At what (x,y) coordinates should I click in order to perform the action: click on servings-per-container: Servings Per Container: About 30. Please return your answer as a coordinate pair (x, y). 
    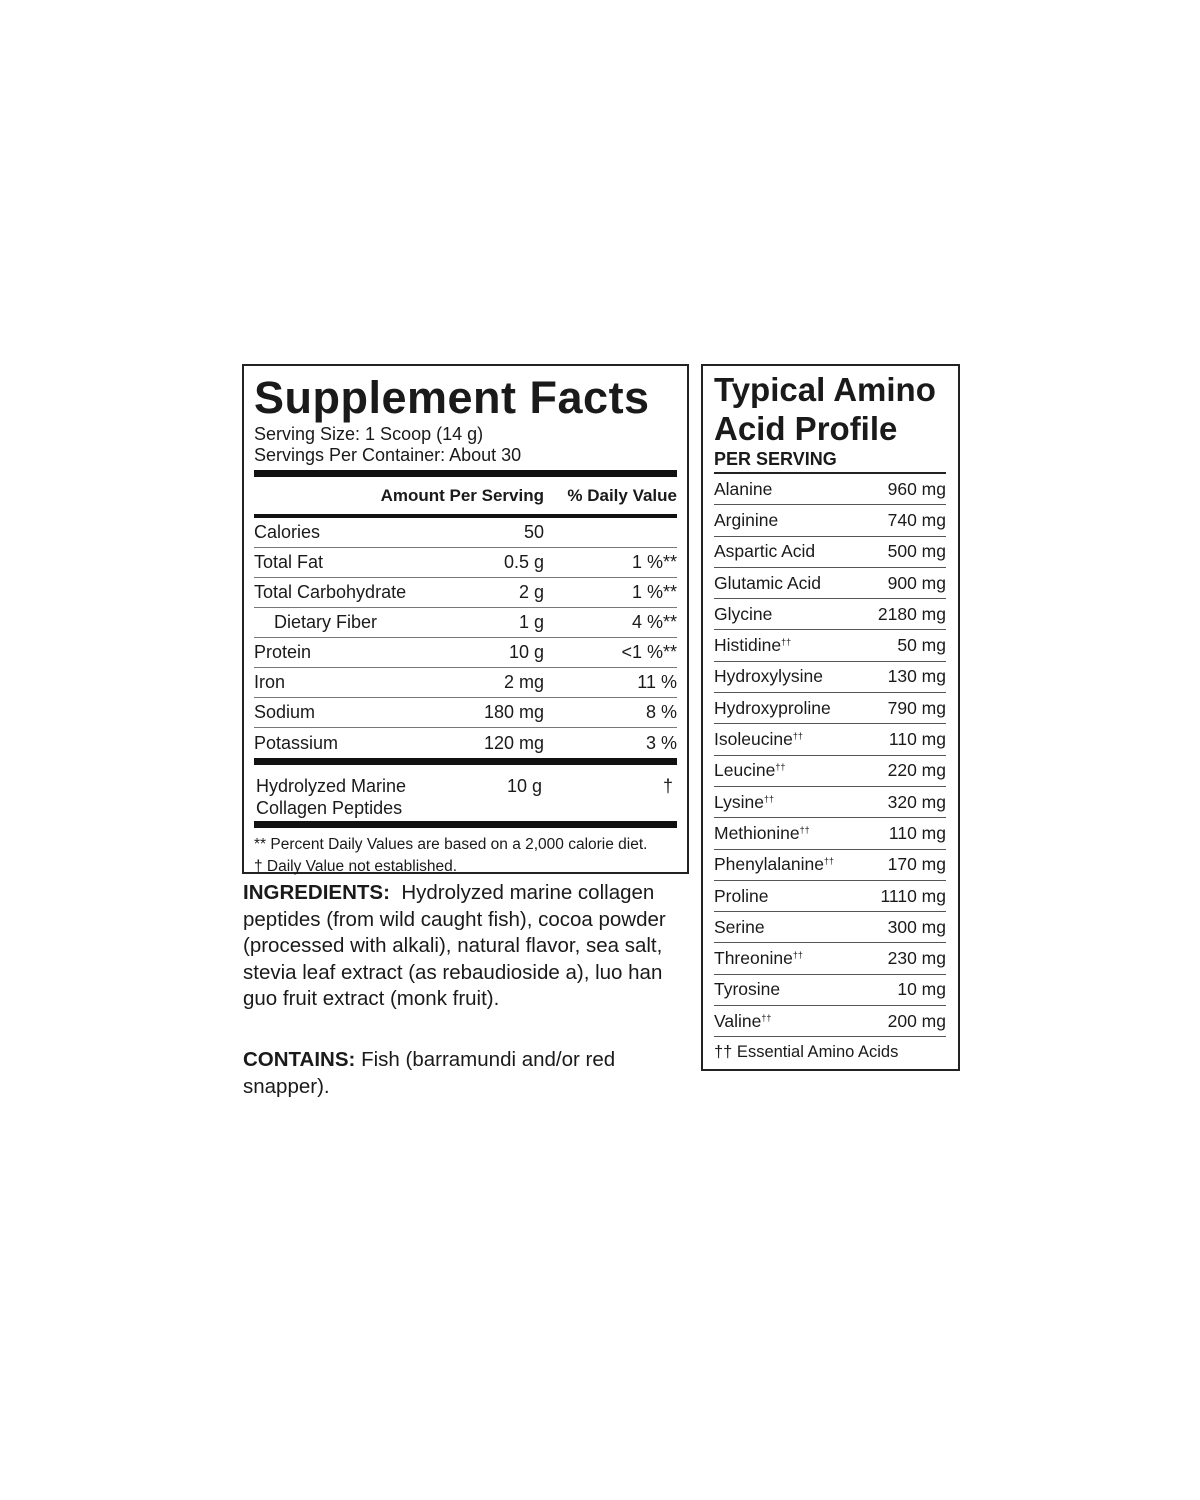
    Looking at the image, I should click on (388, 455).